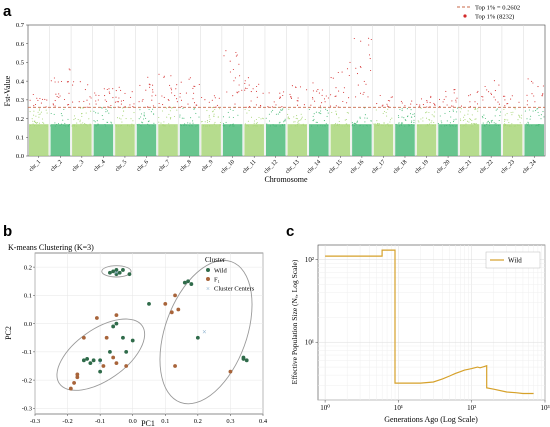 The width and height of the screenshot is (550, 427). What do you see at coordinates (20, 156) in the screenshot?
I see `y-tick-label-a: 0.0` at bounding box center [20, 156].